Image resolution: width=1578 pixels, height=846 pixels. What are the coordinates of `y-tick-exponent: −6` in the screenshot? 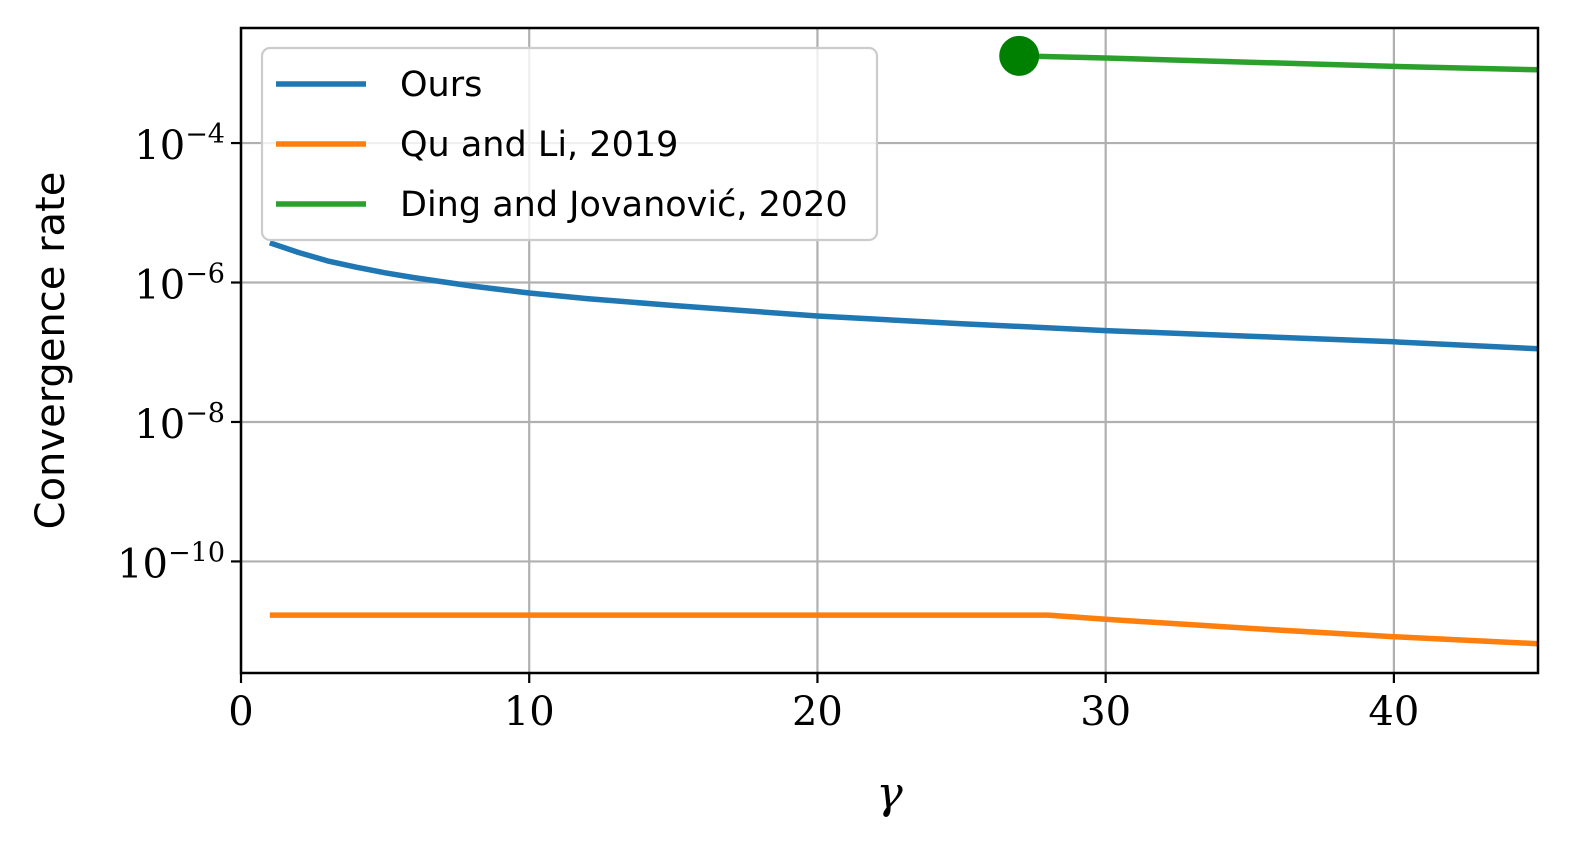 It's located at (205, 274).